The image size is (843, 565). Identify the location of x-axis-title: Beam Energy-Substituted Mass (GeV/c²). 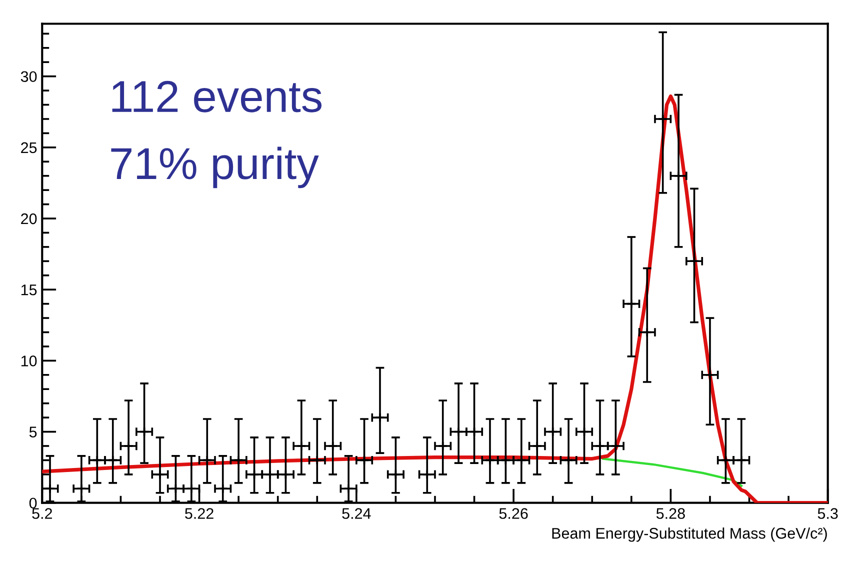
(689, 535).